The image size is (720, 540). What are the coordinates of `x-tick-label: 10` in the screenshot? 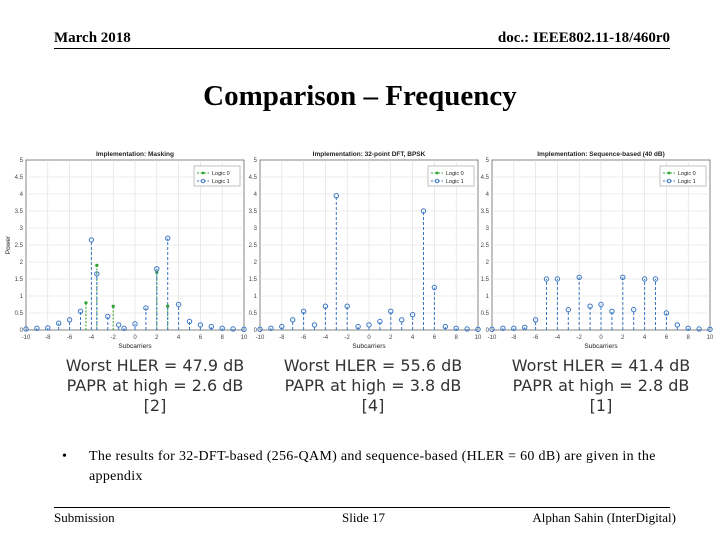 It's located at (478, 338).